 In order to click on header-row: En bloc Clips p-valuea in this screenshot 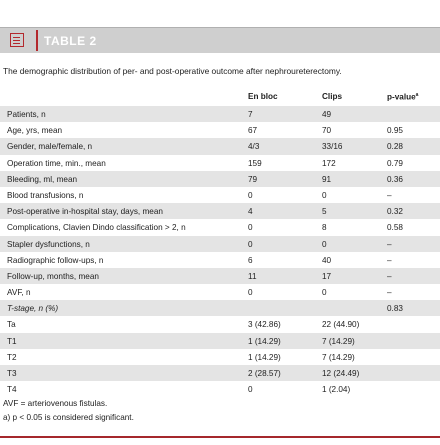, I will do `click(220, 97)`.